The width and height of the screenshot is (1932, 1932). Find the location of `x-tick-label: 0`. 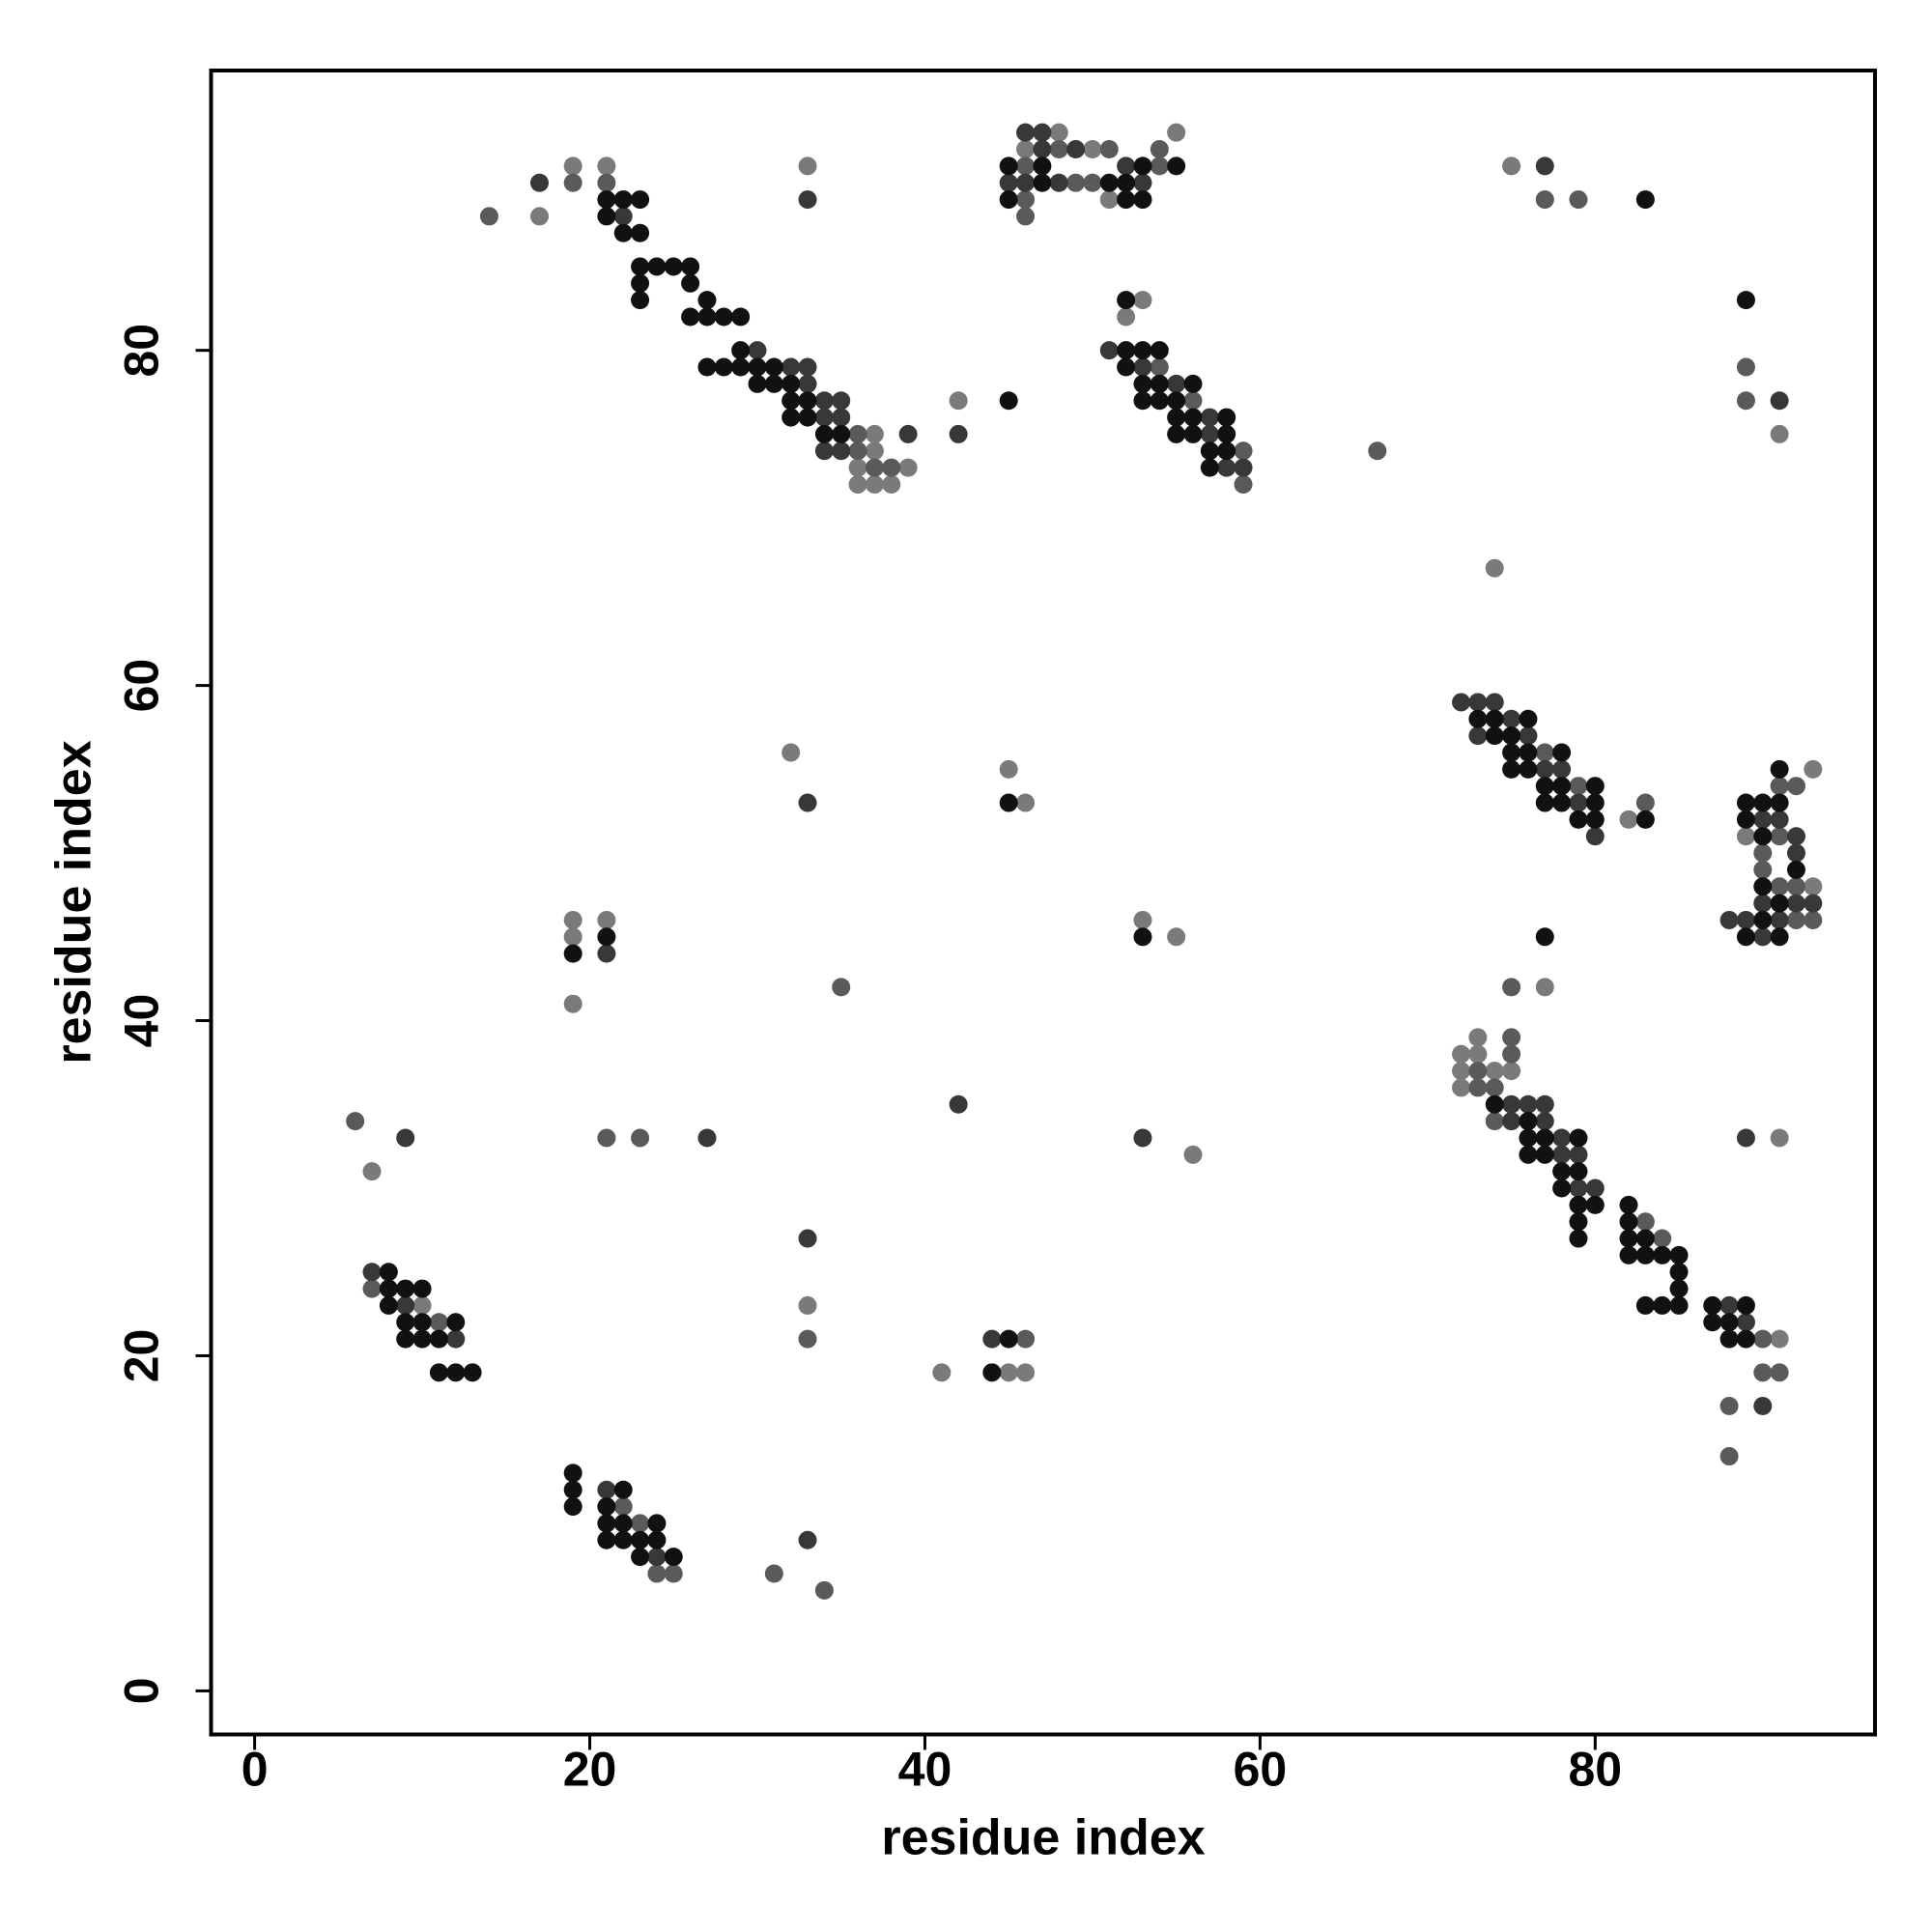

x-tick-label: 0 is located at coordinates (256, 1770).